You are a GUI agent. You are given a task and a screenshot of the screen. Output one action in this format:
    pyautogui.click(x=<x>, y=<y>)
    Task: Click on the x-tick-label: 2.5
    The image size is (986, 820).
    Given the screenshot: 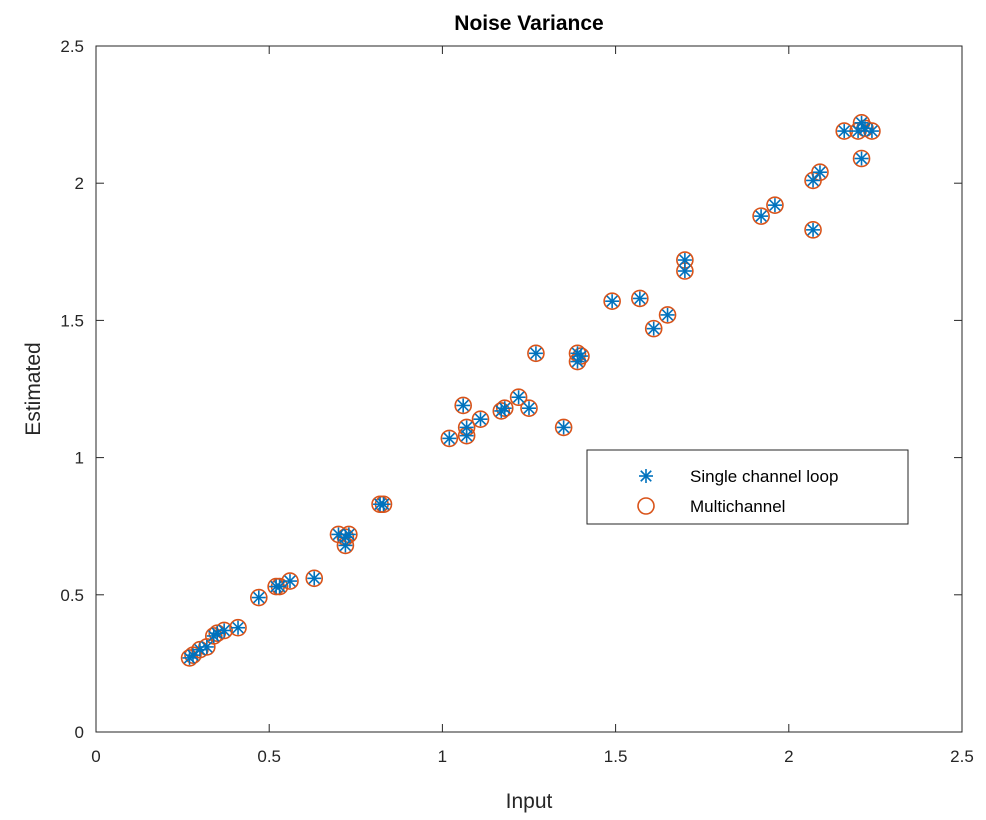 What is the action you would take?
    pyautogui.click(x=962, y=756)
    